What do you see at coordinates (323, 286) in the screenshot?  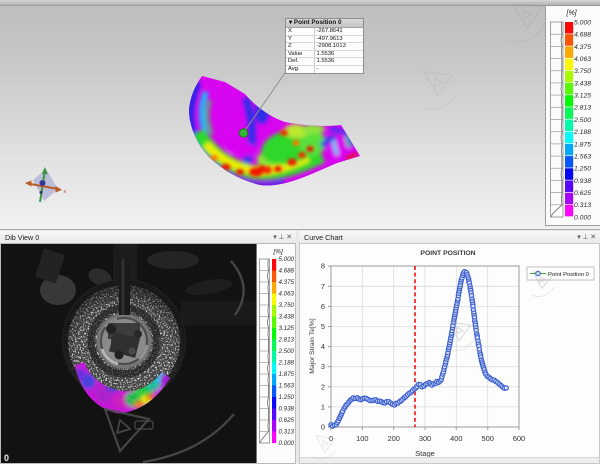 I see `svg-text: 7` at bounding box center [323, 286].